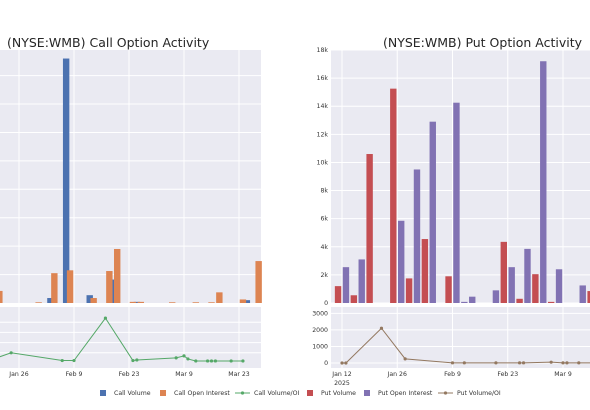 The image size is (590, 410). What do you see at coordinates (460, 337) in the screenshot?
I see `put-ratio-plot-area` at bounding box center [460, 337].